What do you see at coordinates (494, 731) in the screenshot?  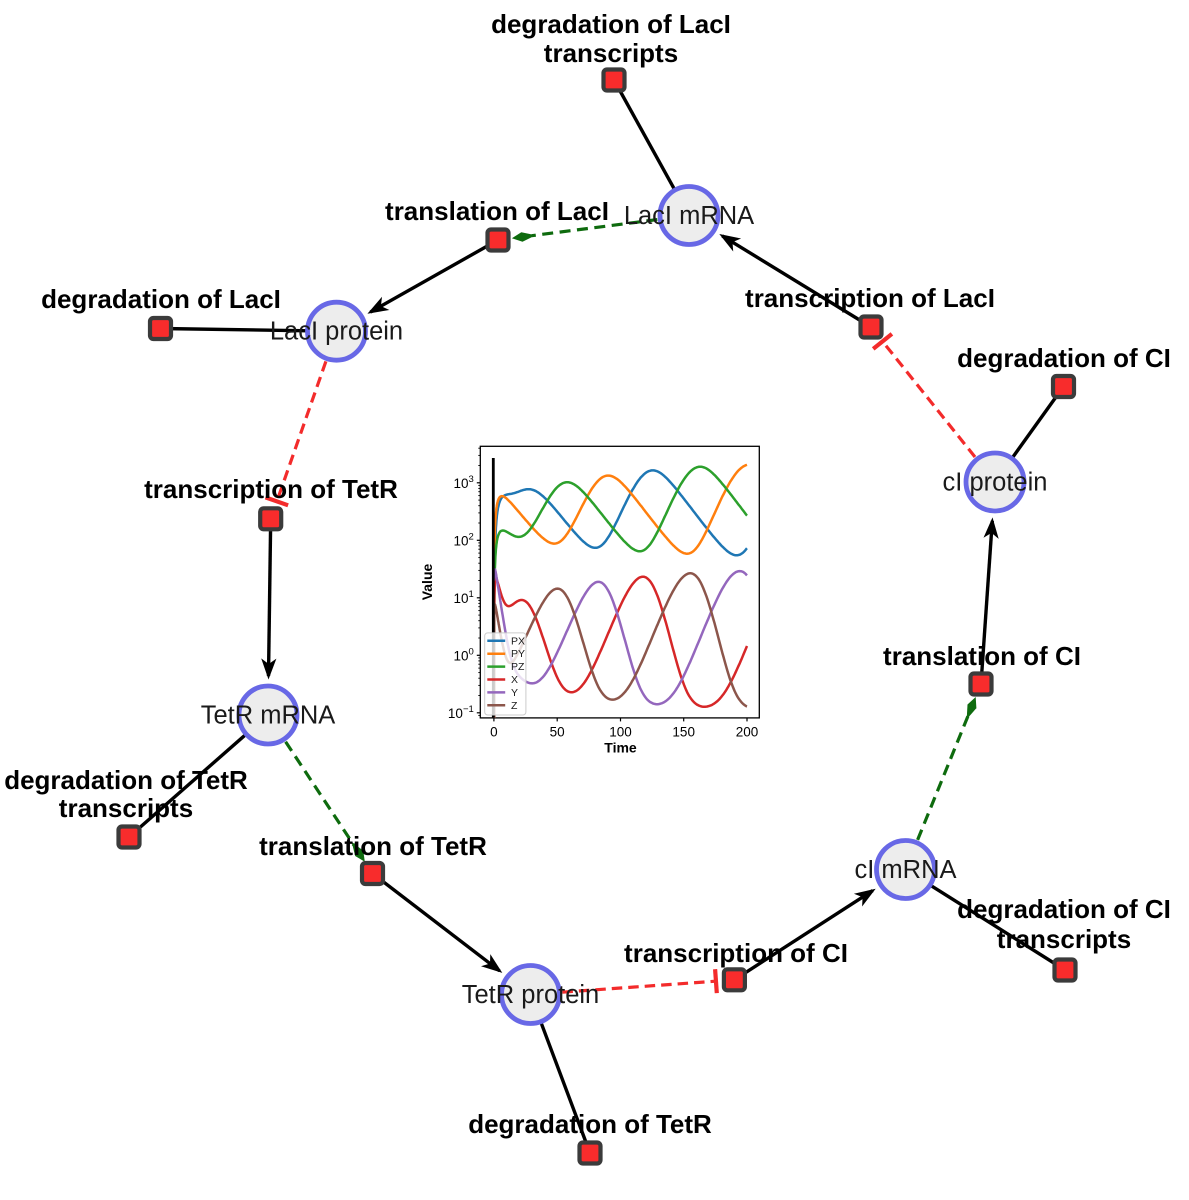 I see `svg-text: 0` at bounding box center [494, 731].